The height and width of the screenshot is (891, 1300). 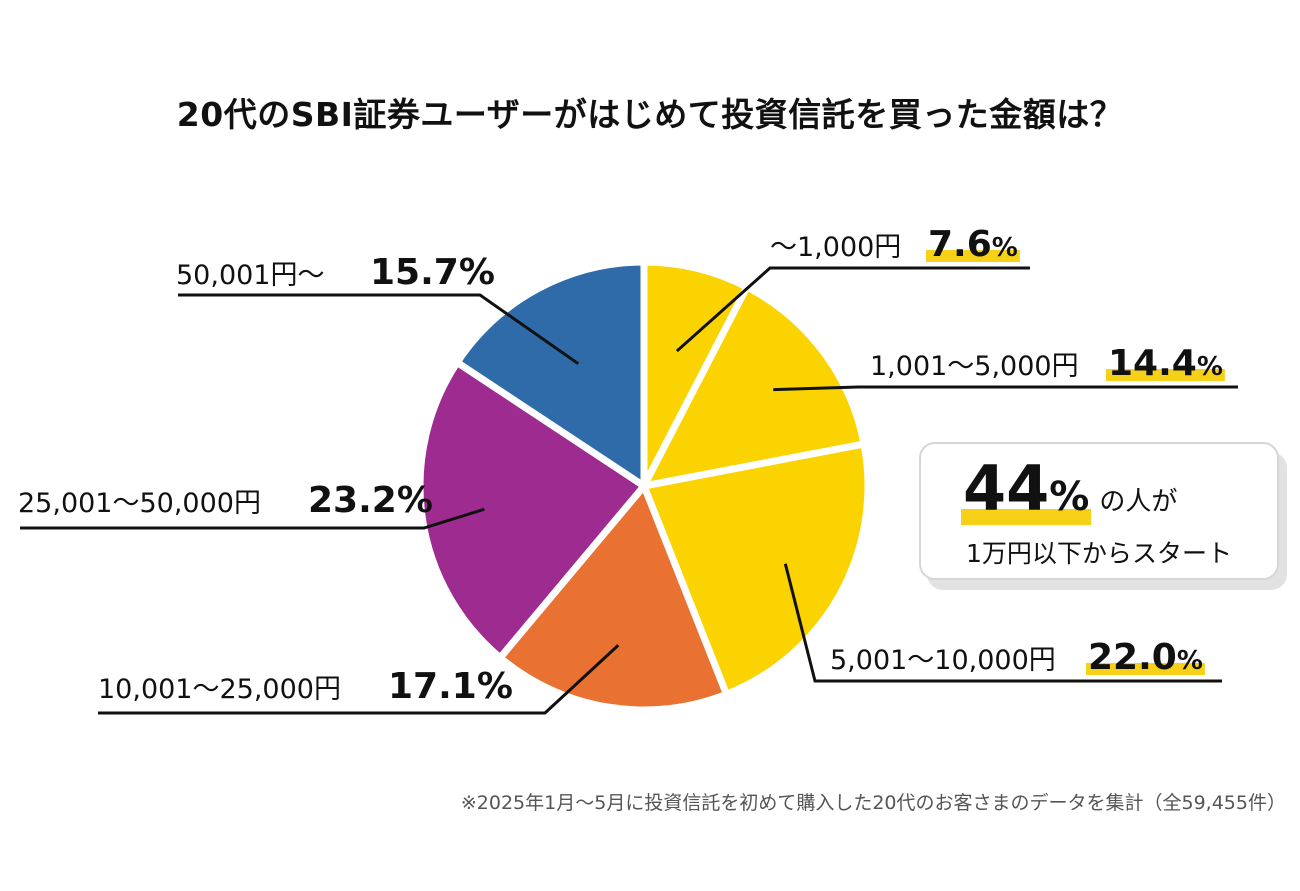 I want to click on slice-percent-5: 23.2%, so click(x=370, y=500).